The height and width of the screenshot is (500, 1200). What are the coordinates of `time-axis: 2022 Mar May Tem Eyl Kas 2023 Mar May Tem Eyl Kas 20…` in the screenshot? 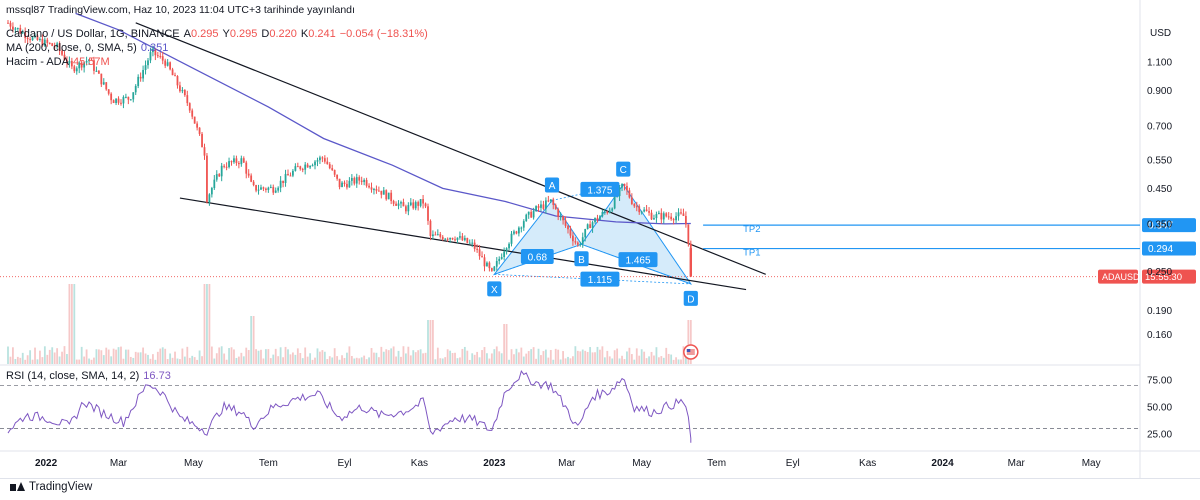 It's located at (568, 463).